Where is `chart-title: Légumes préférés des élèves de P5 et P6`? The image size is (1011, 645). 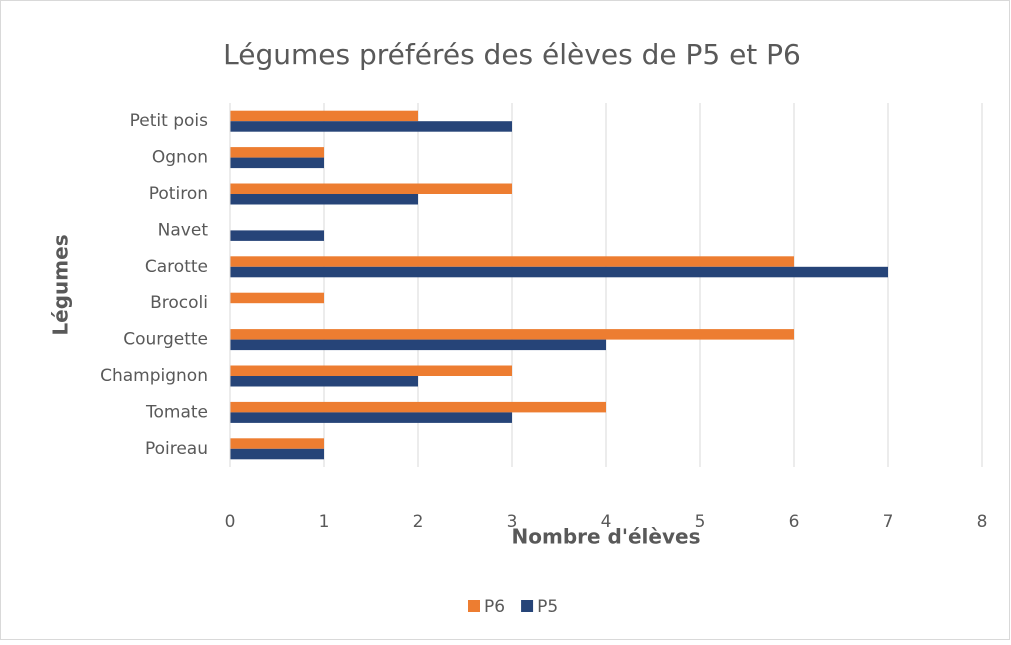 chart-title: Légumes préférés des élèves de P5 et P6 is located at coordinates (512, 54).